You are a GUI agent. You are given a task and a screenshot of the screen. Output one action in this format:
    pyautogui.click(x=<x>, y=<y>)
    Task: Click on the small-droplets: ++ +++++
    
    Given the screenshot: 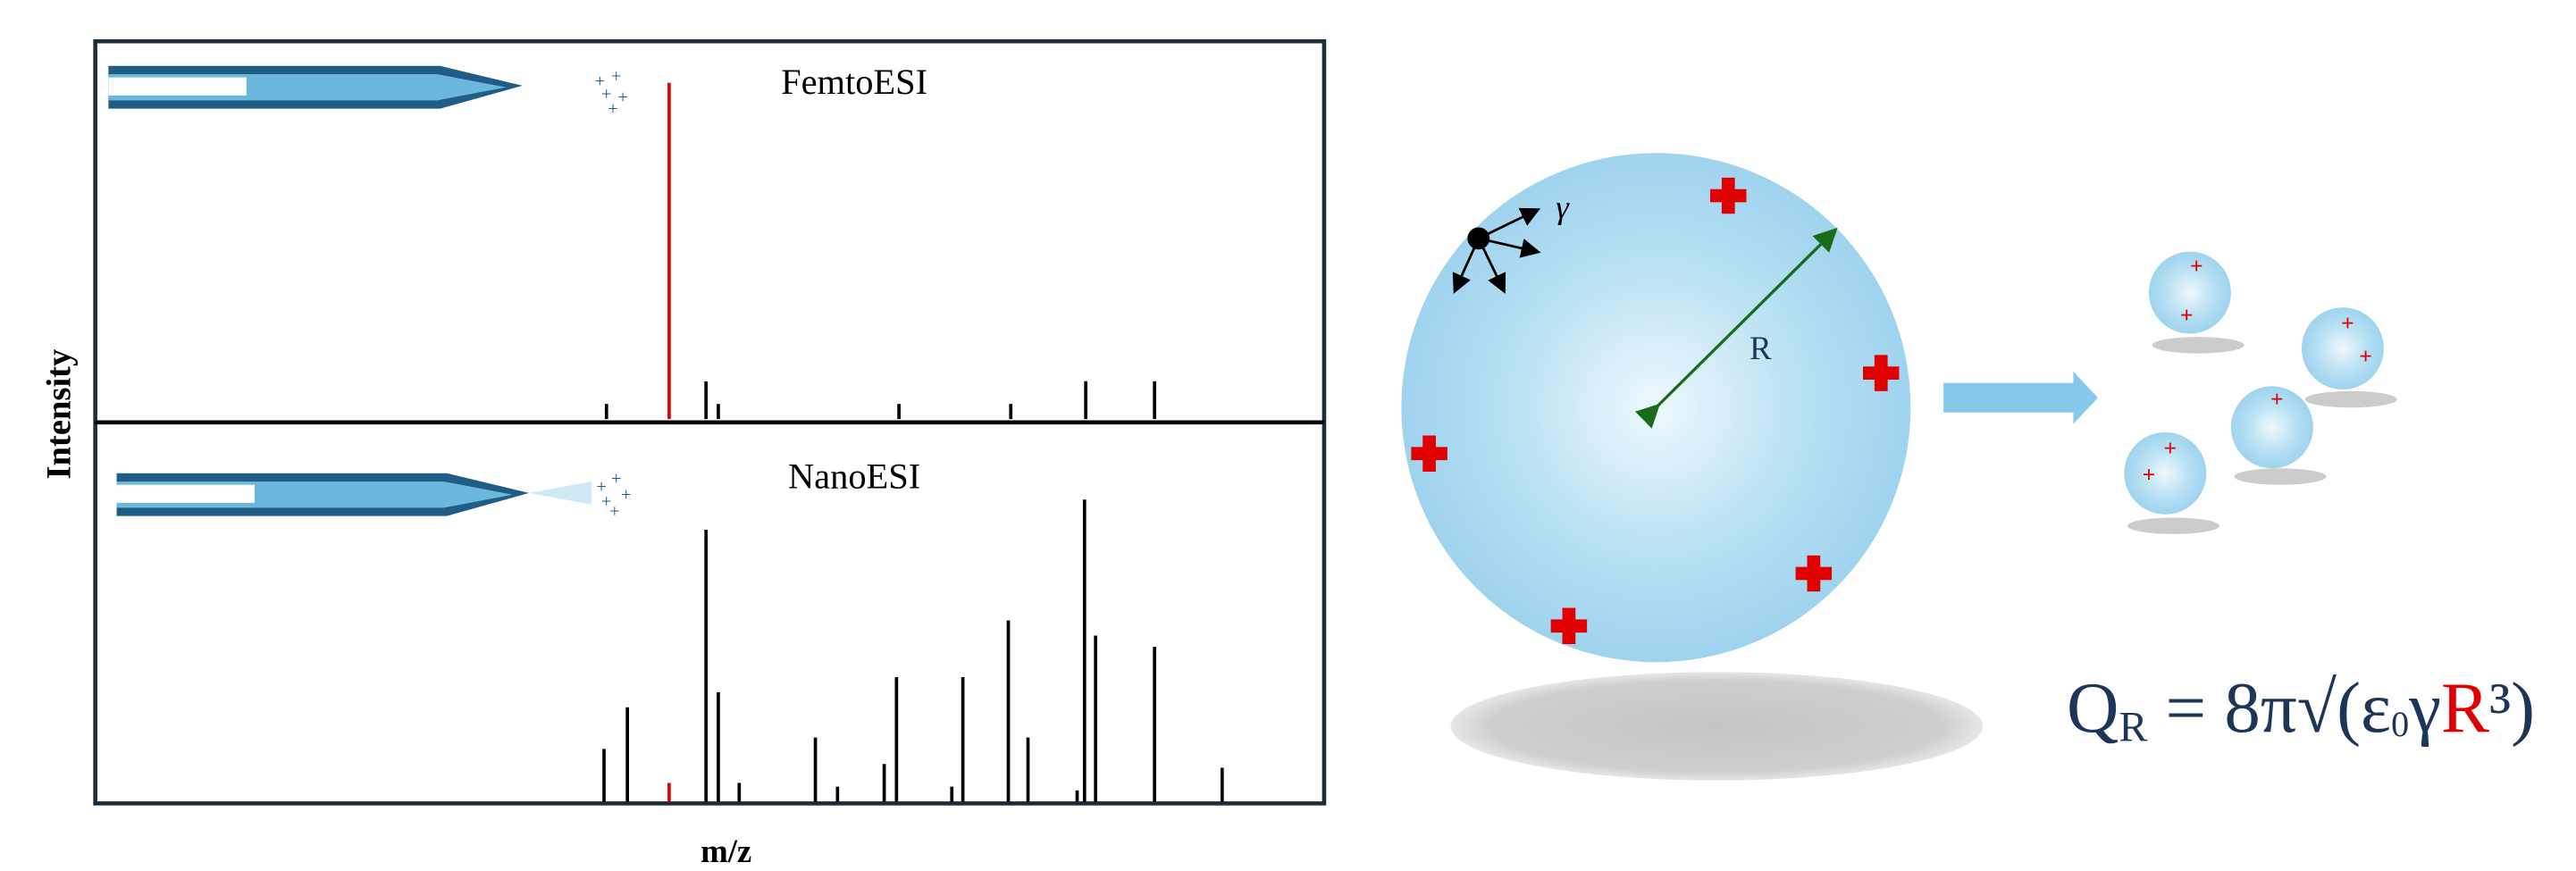 What is the action you would take?
    pyautogui.click(x=2260, y=392)
    